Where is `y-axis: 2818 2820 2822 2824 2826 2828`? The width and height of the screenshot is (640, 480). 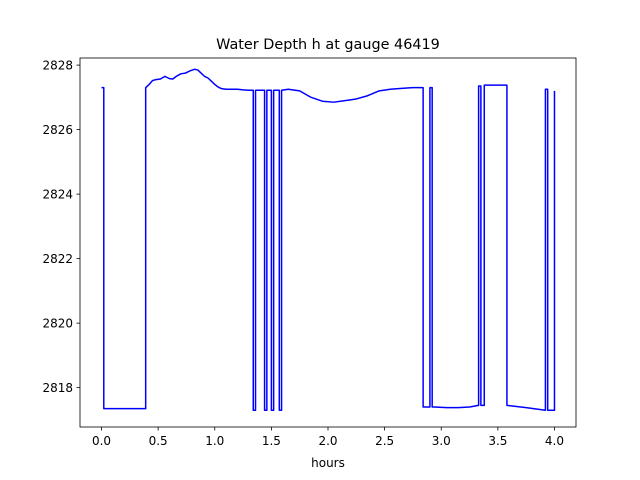
y-axis: 2818 2820 2822 2824 2826 2828 is located at coordinates (61, 226).